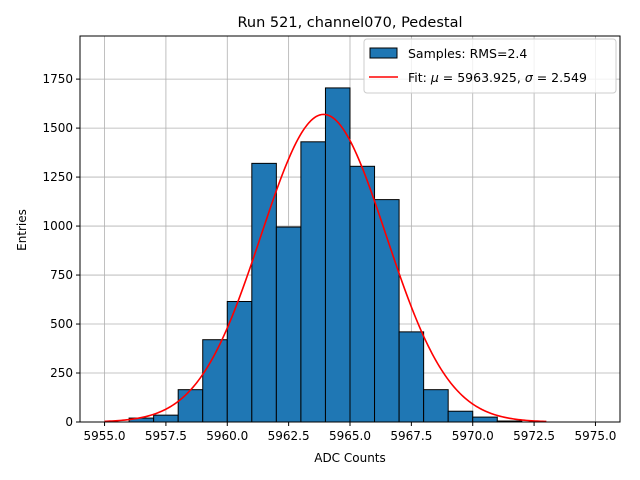 Image resolution: width=640 pixels, height=480 pixels. Describe the element at coordinates (349, 23) in the screenshot. I see `chart-title: Run 521, channel070, Pedestal` at that location.